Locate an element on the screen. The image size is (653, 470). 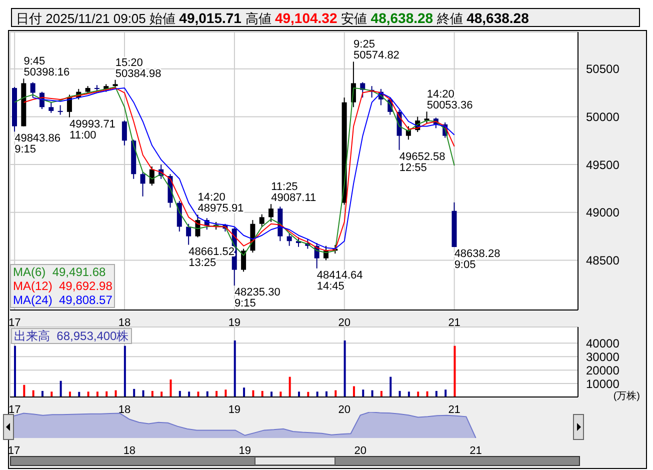
y-tick-label: 20000 is located at coordinates (603, 370).